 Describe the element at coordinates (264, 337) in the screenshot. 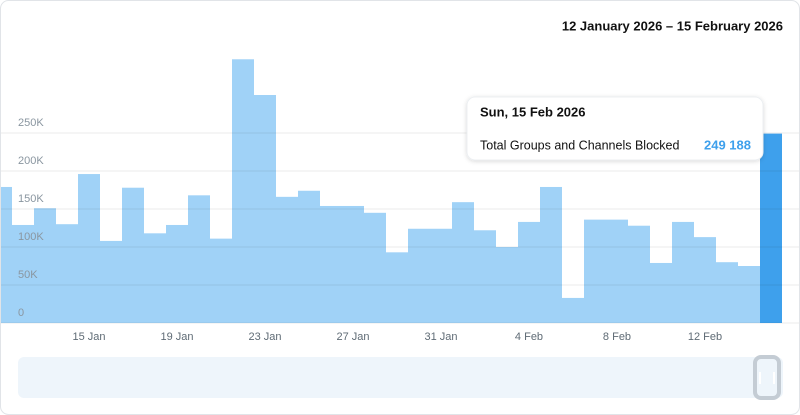

I see `x-tick-label: 23 Jan` at that location.